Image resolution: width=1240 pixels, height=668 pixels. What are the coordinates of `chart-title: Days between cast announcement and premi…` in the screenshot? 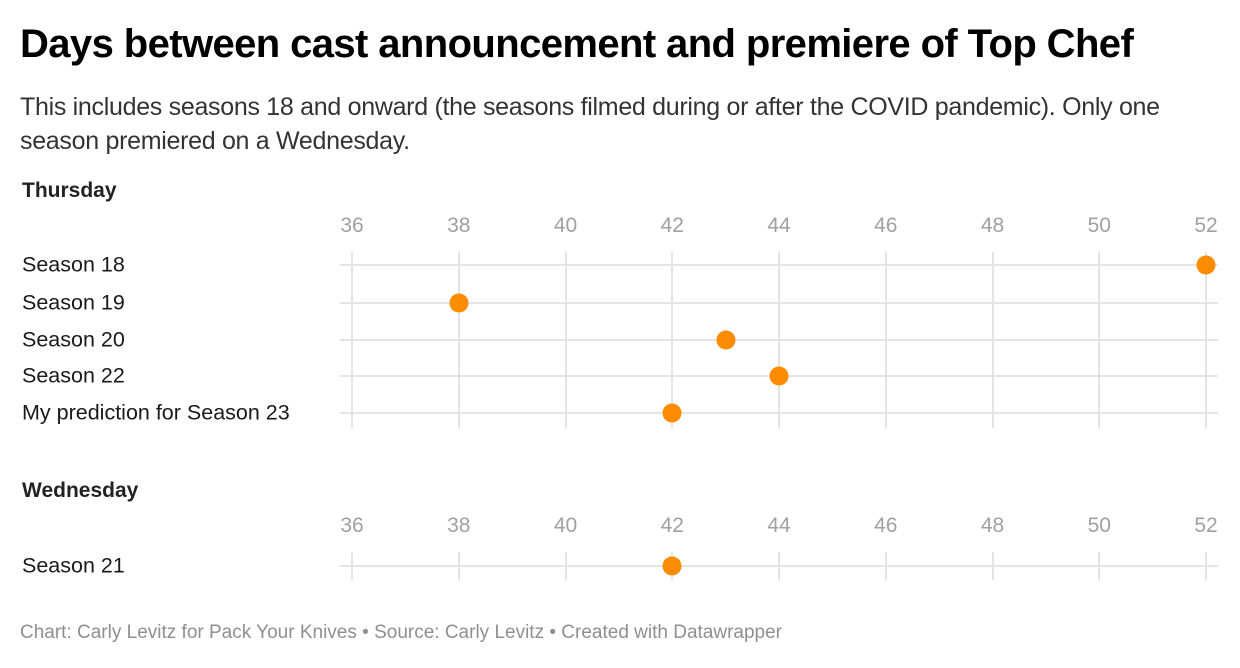 It's located at (577, 44).